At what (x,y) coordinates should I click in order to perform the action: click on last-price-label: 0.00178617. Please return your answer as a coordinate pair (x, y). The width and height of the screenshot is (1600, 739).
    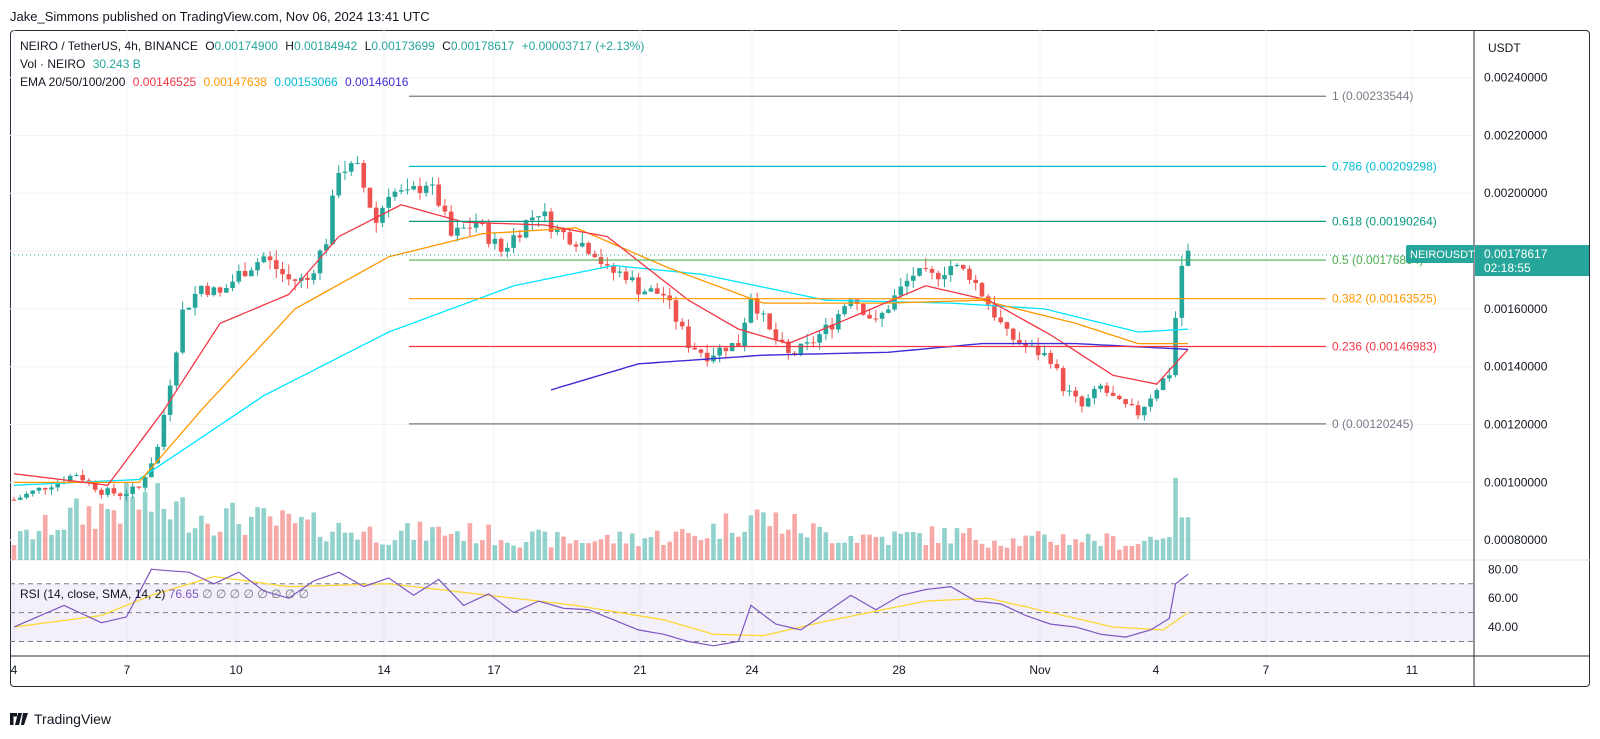
    Looking at the image, I should click on (1516, 254).